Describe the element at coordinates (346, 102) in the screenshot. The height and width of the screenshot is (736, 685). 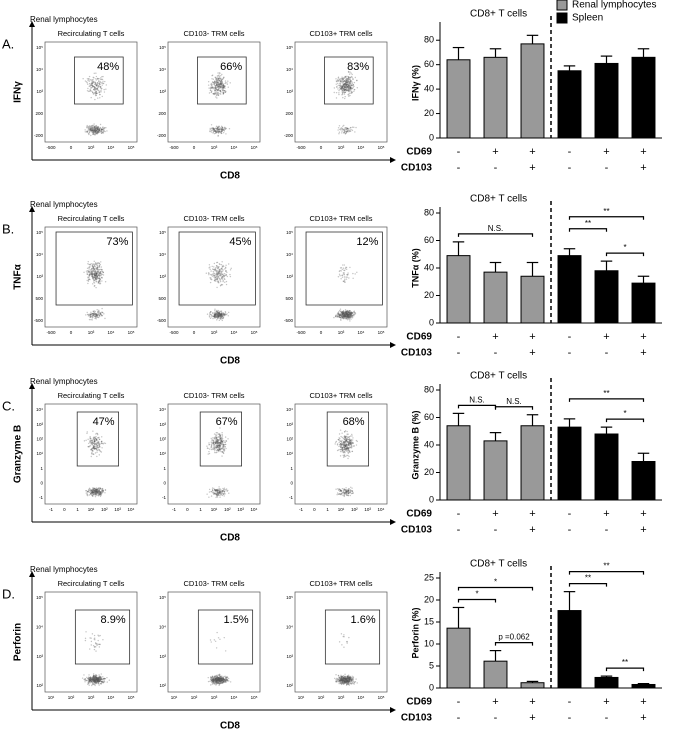
I see `flow-dots` at that location.